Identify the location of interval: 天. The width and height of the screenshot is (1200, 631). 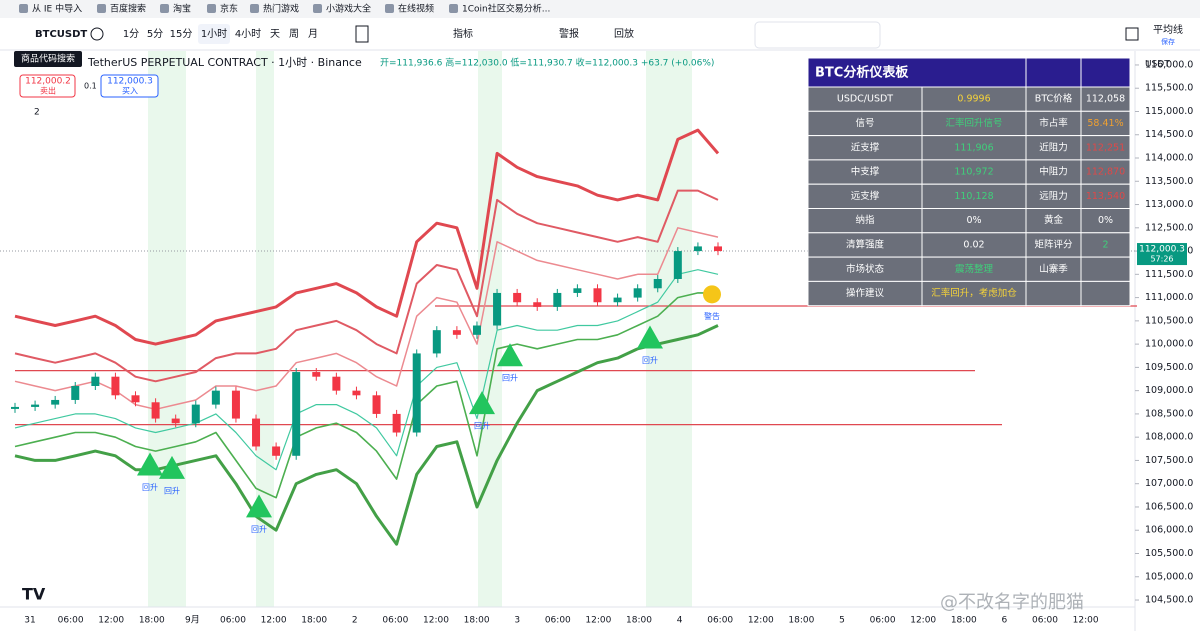
(275, 34).